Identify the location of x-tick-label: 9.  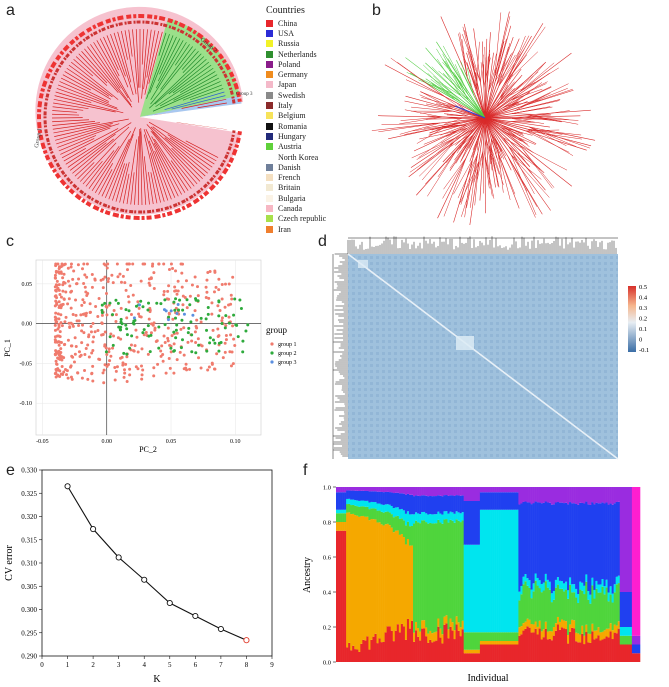
(272, 665).